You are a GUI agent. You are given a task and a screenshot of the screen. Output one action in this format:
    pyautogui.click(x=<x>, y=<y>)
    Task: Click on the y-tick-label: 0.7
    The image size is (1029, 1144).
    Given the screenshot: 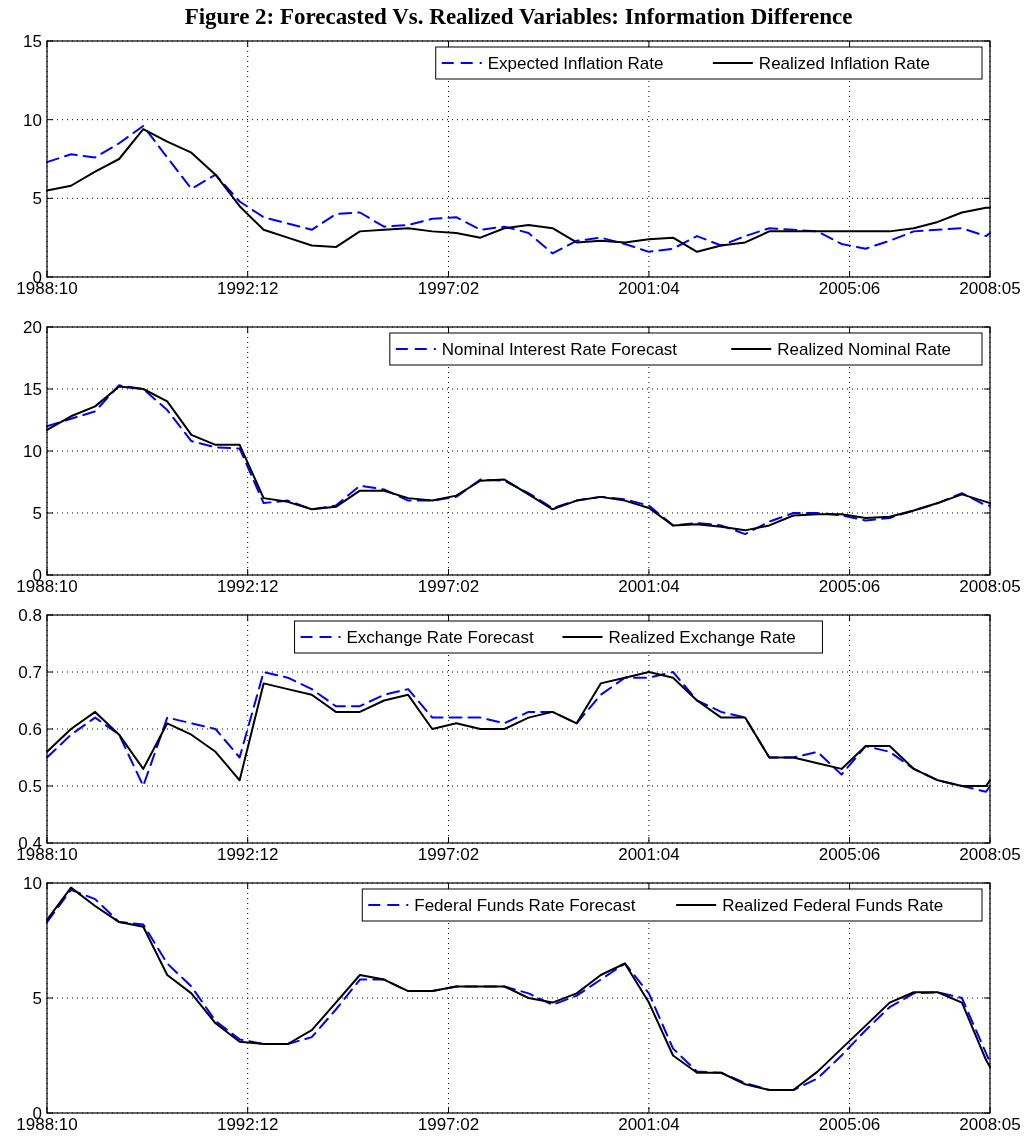 What is the action you would take?
    pyautogui.click(x=30, y=672)
    